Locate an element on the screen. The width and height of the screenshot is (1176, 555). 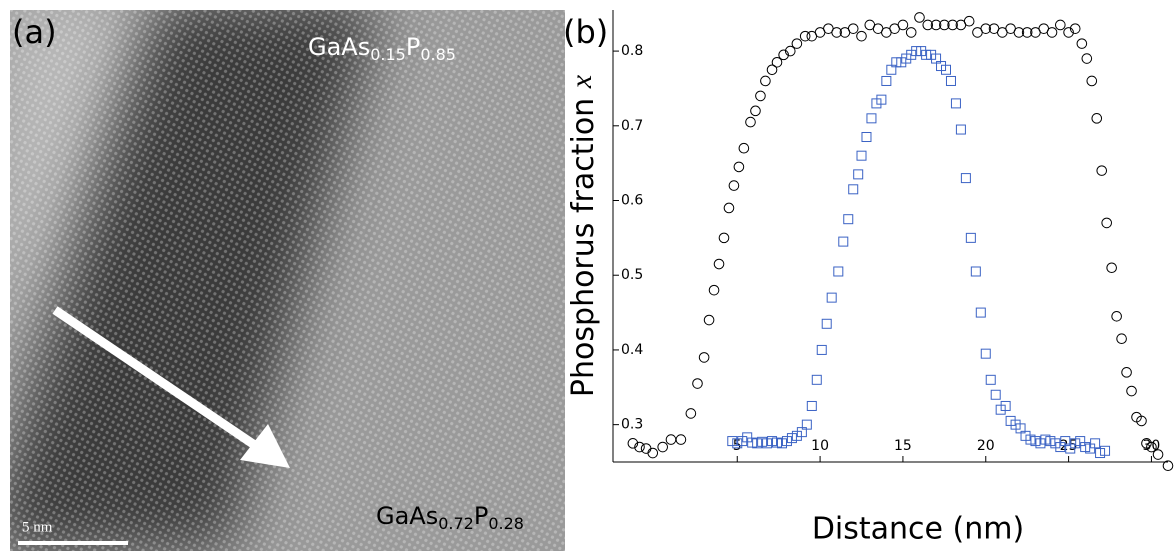
x-tick-label: 20 is located at coordinates (986, 446).